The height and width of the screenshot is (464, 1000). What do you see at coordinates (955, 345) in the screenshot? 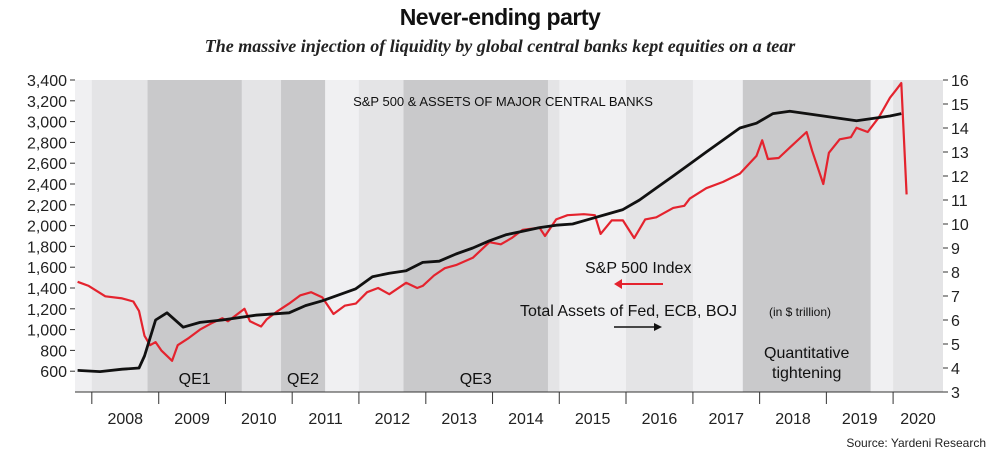
I see `y-right-tick-label: 5` at bounding box center [955, 345].